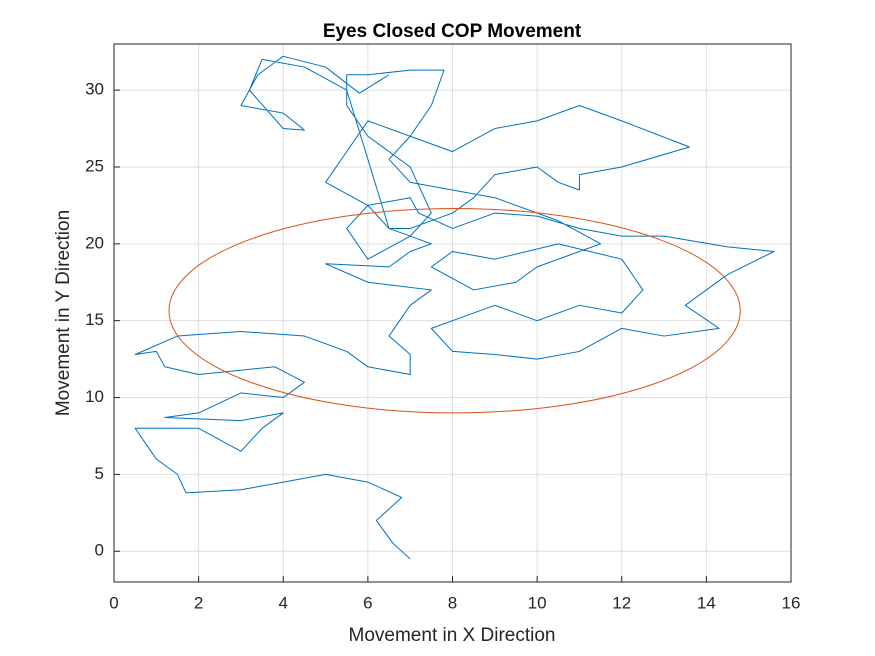 The height and width of the screenshot is (656, 875). Describe the element at coordinates (94, 319) in the screenshot. I see `y-tick-label: 15` at that location.